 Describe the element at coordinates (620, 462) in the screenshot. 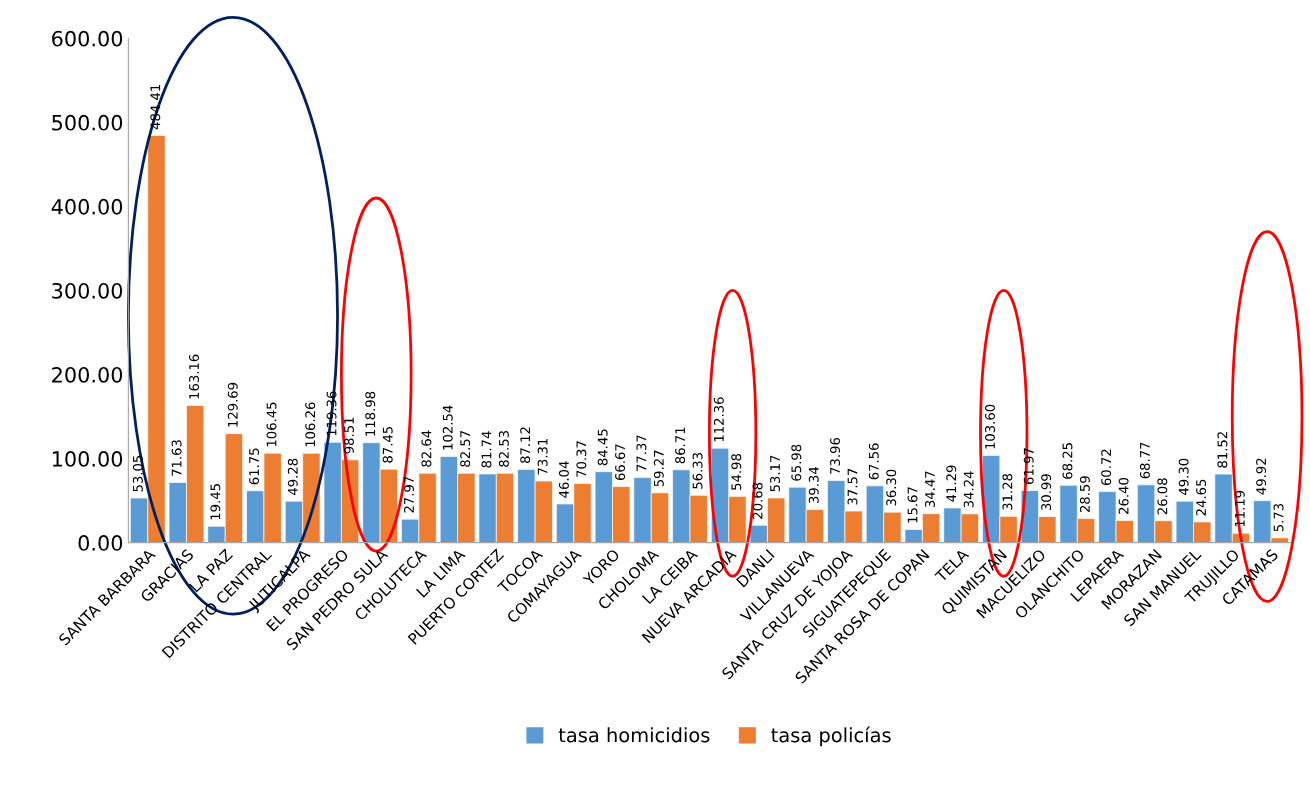

I see `data-label: 66.67` at that location.